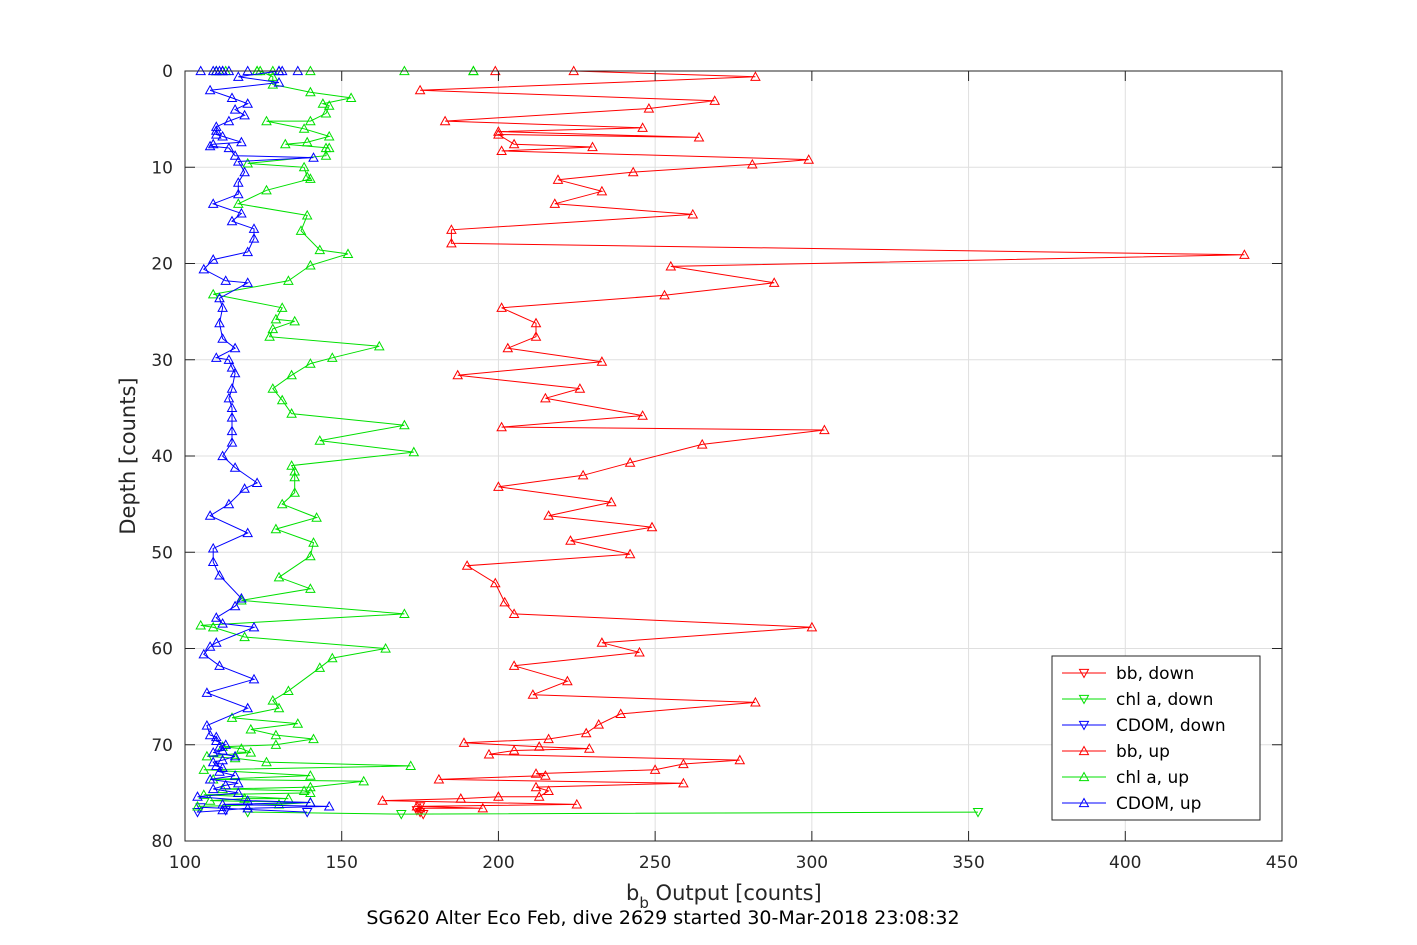 The image size is (1417, 945). I want to click on x-tick-label-1: 150, so click(341, 863).